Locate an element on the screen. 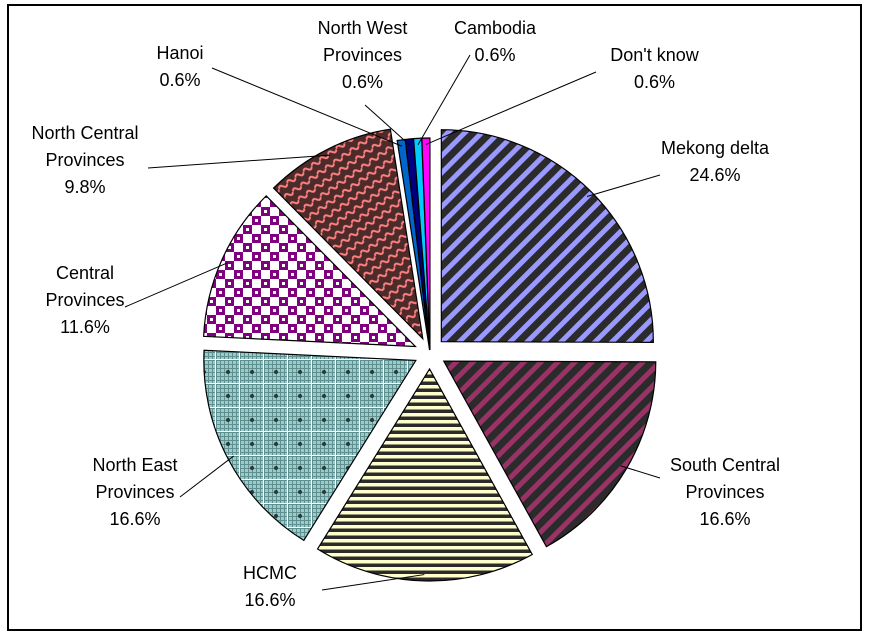 Image resolution: width=872 pixels, height=644 pixels. data-label-central-provinces: Central Provinces 11.6% is located at coordinates (85, 300).